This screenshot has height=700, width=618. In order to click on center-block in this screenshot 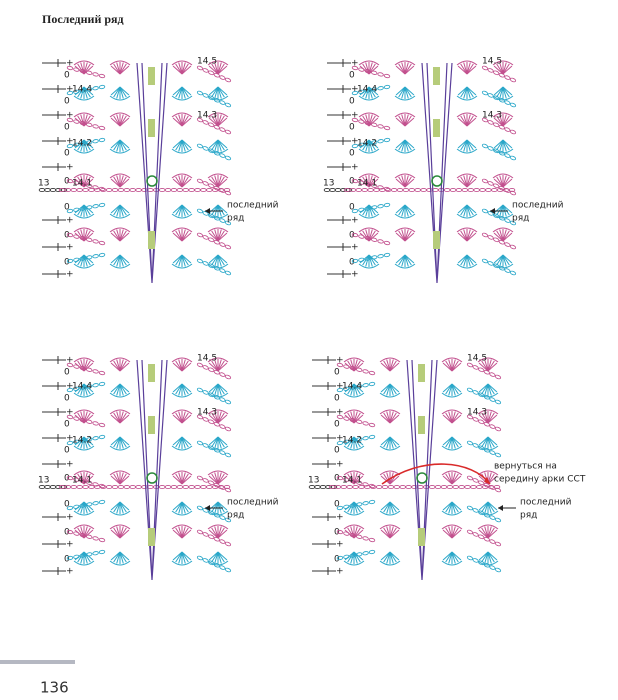, I will do `click(151, 240)`.